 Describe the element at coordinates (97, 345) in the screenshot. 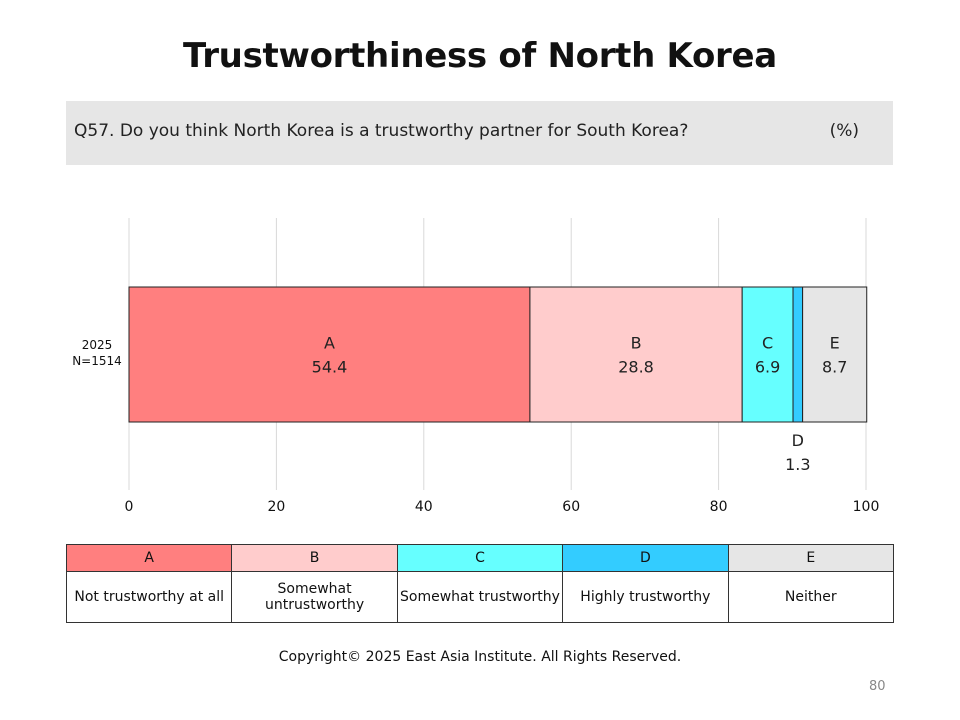

I see `category-label-line: 2025` at that location.